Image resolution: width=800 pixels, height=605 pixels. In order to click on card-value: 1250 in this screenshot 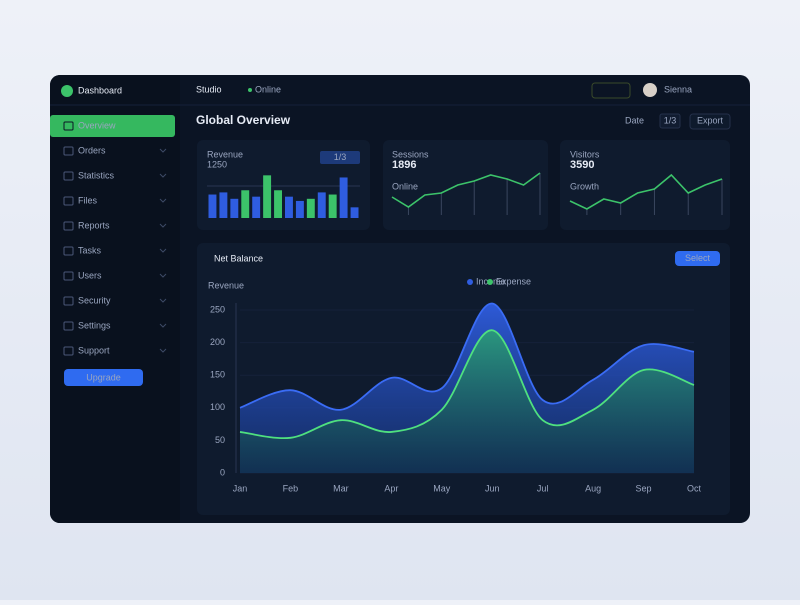, I will do `click(217, 164)`.